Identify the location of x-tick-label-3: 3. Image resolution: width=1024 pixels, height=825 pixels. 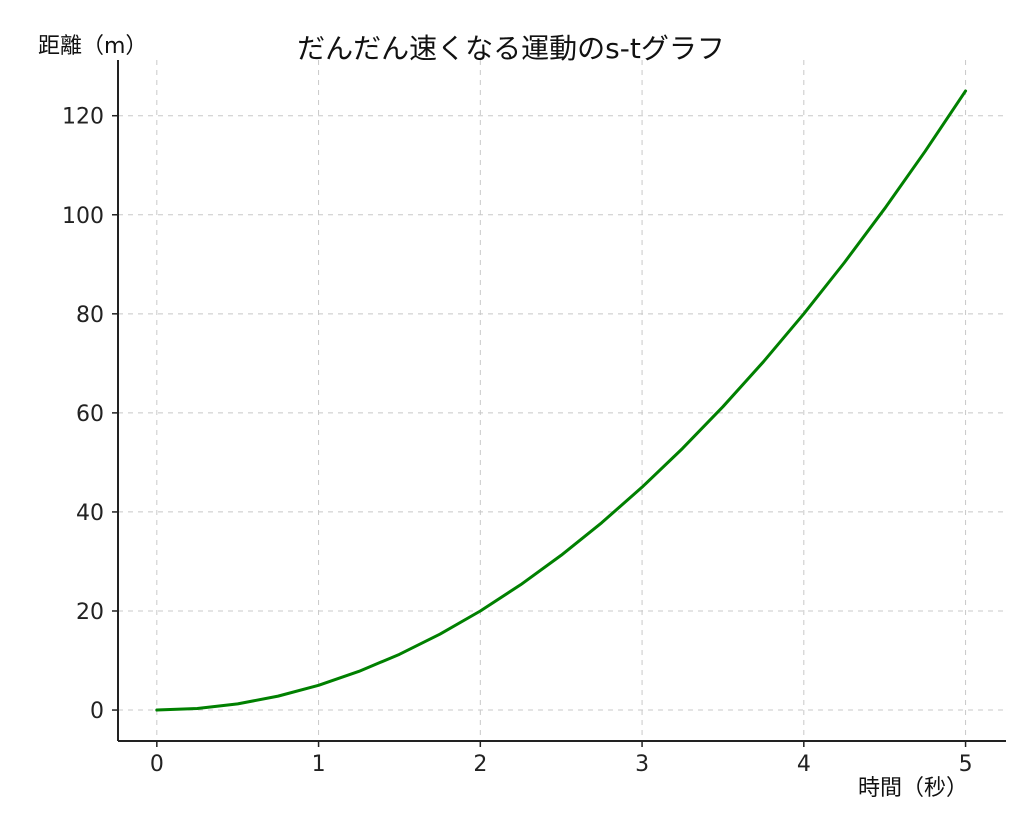
(642, 764).